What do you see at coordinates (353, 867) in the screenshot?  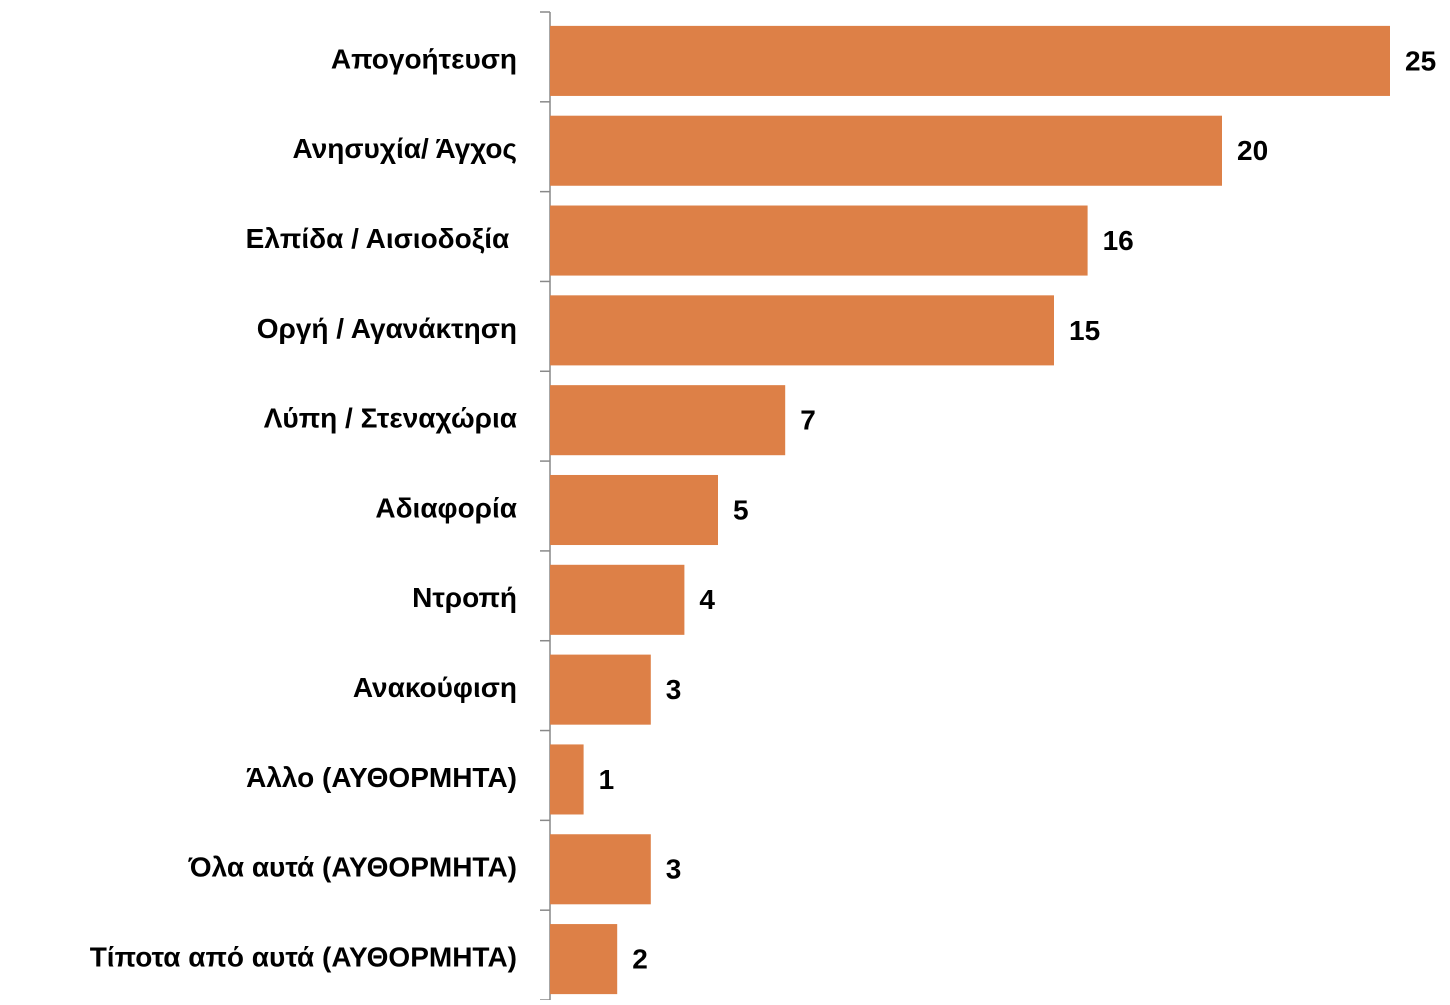 I see `category-label: Όλα αυτά (ΑΥΘΟΡΜΗΤΑ)` at bounding box center [353, 867].